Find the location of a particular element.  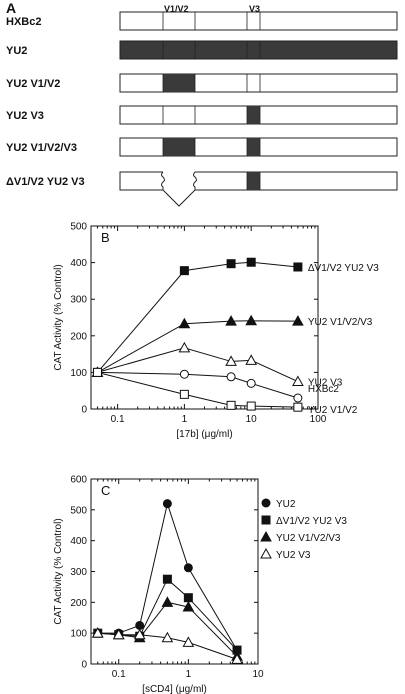

y-tick-label: 0 is located at coordinates (84, 410).